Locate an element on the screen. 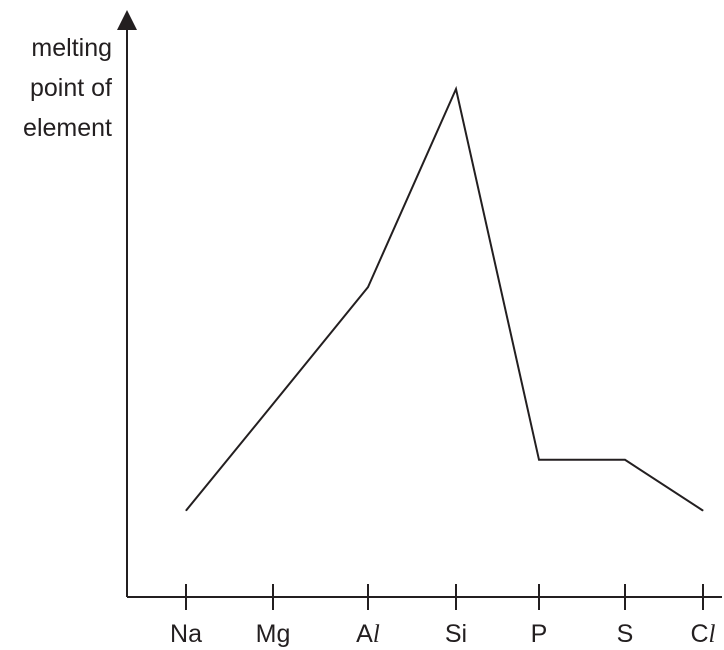 This screenshot has height=650, width=724. y-axis-label: melting point of element is located at coordinates (67, 88).